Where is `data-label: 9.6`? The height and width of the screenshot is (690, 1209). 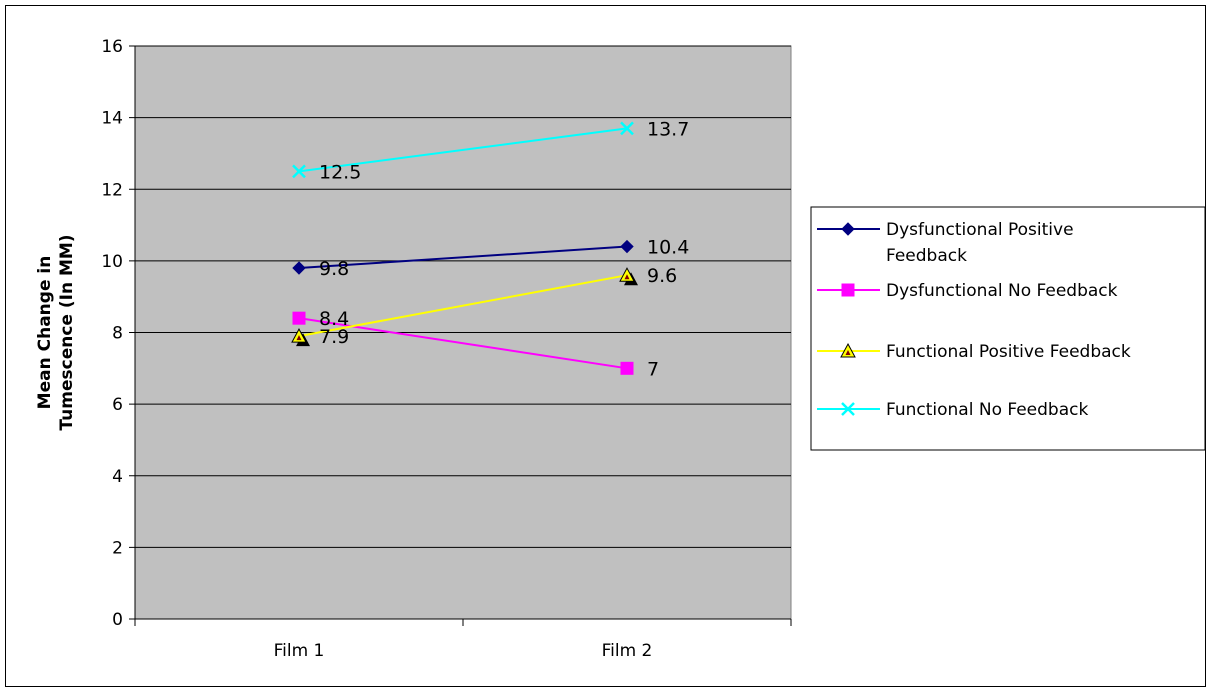
data-label: 9.6 is located at coordinates (662, 276).